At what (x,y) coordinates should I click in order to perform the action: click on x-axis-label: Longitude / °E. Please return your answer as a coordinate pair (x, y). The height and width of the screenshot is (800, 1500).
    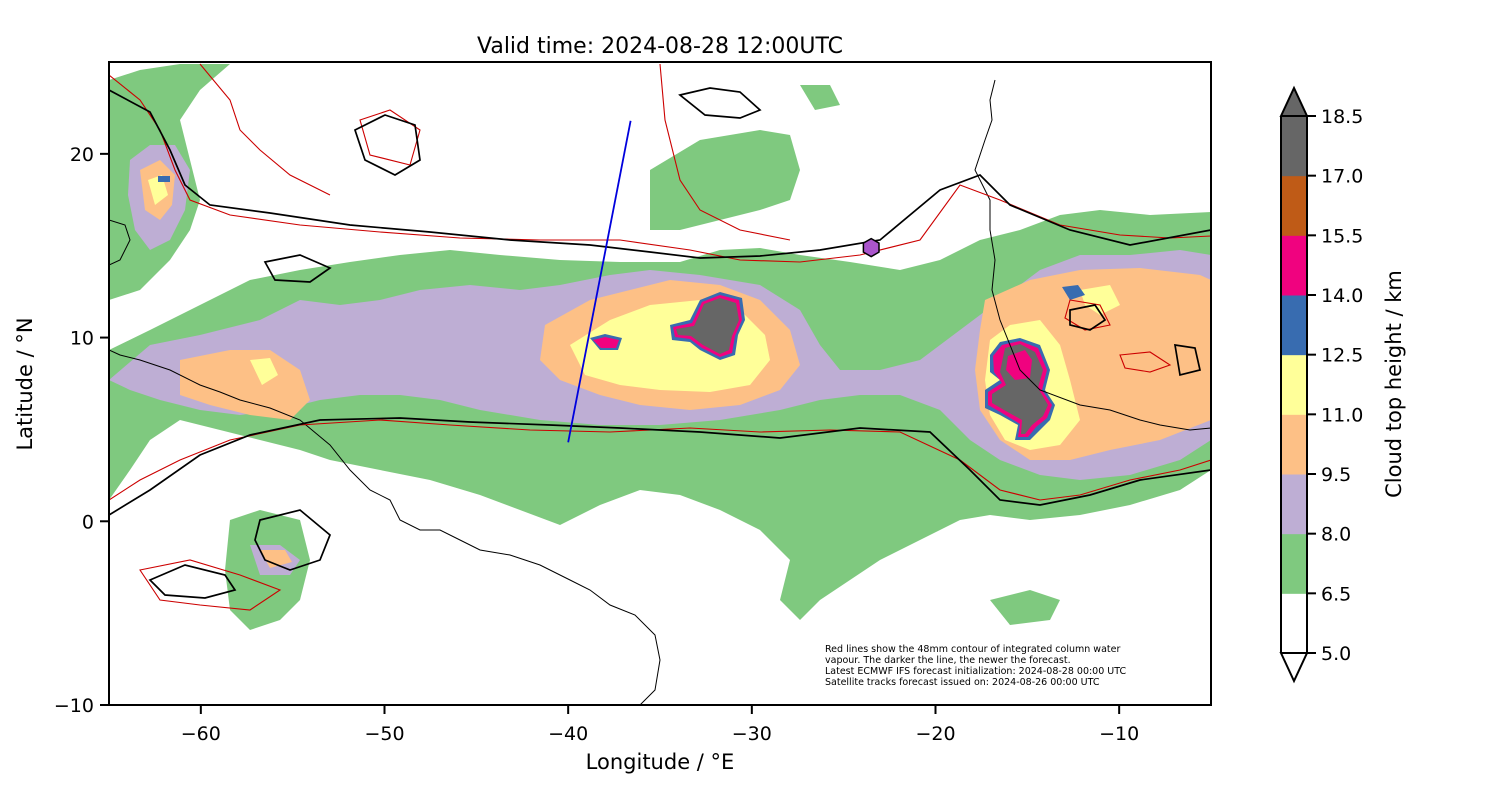
    Looking at the image, I should click on (660, 762).